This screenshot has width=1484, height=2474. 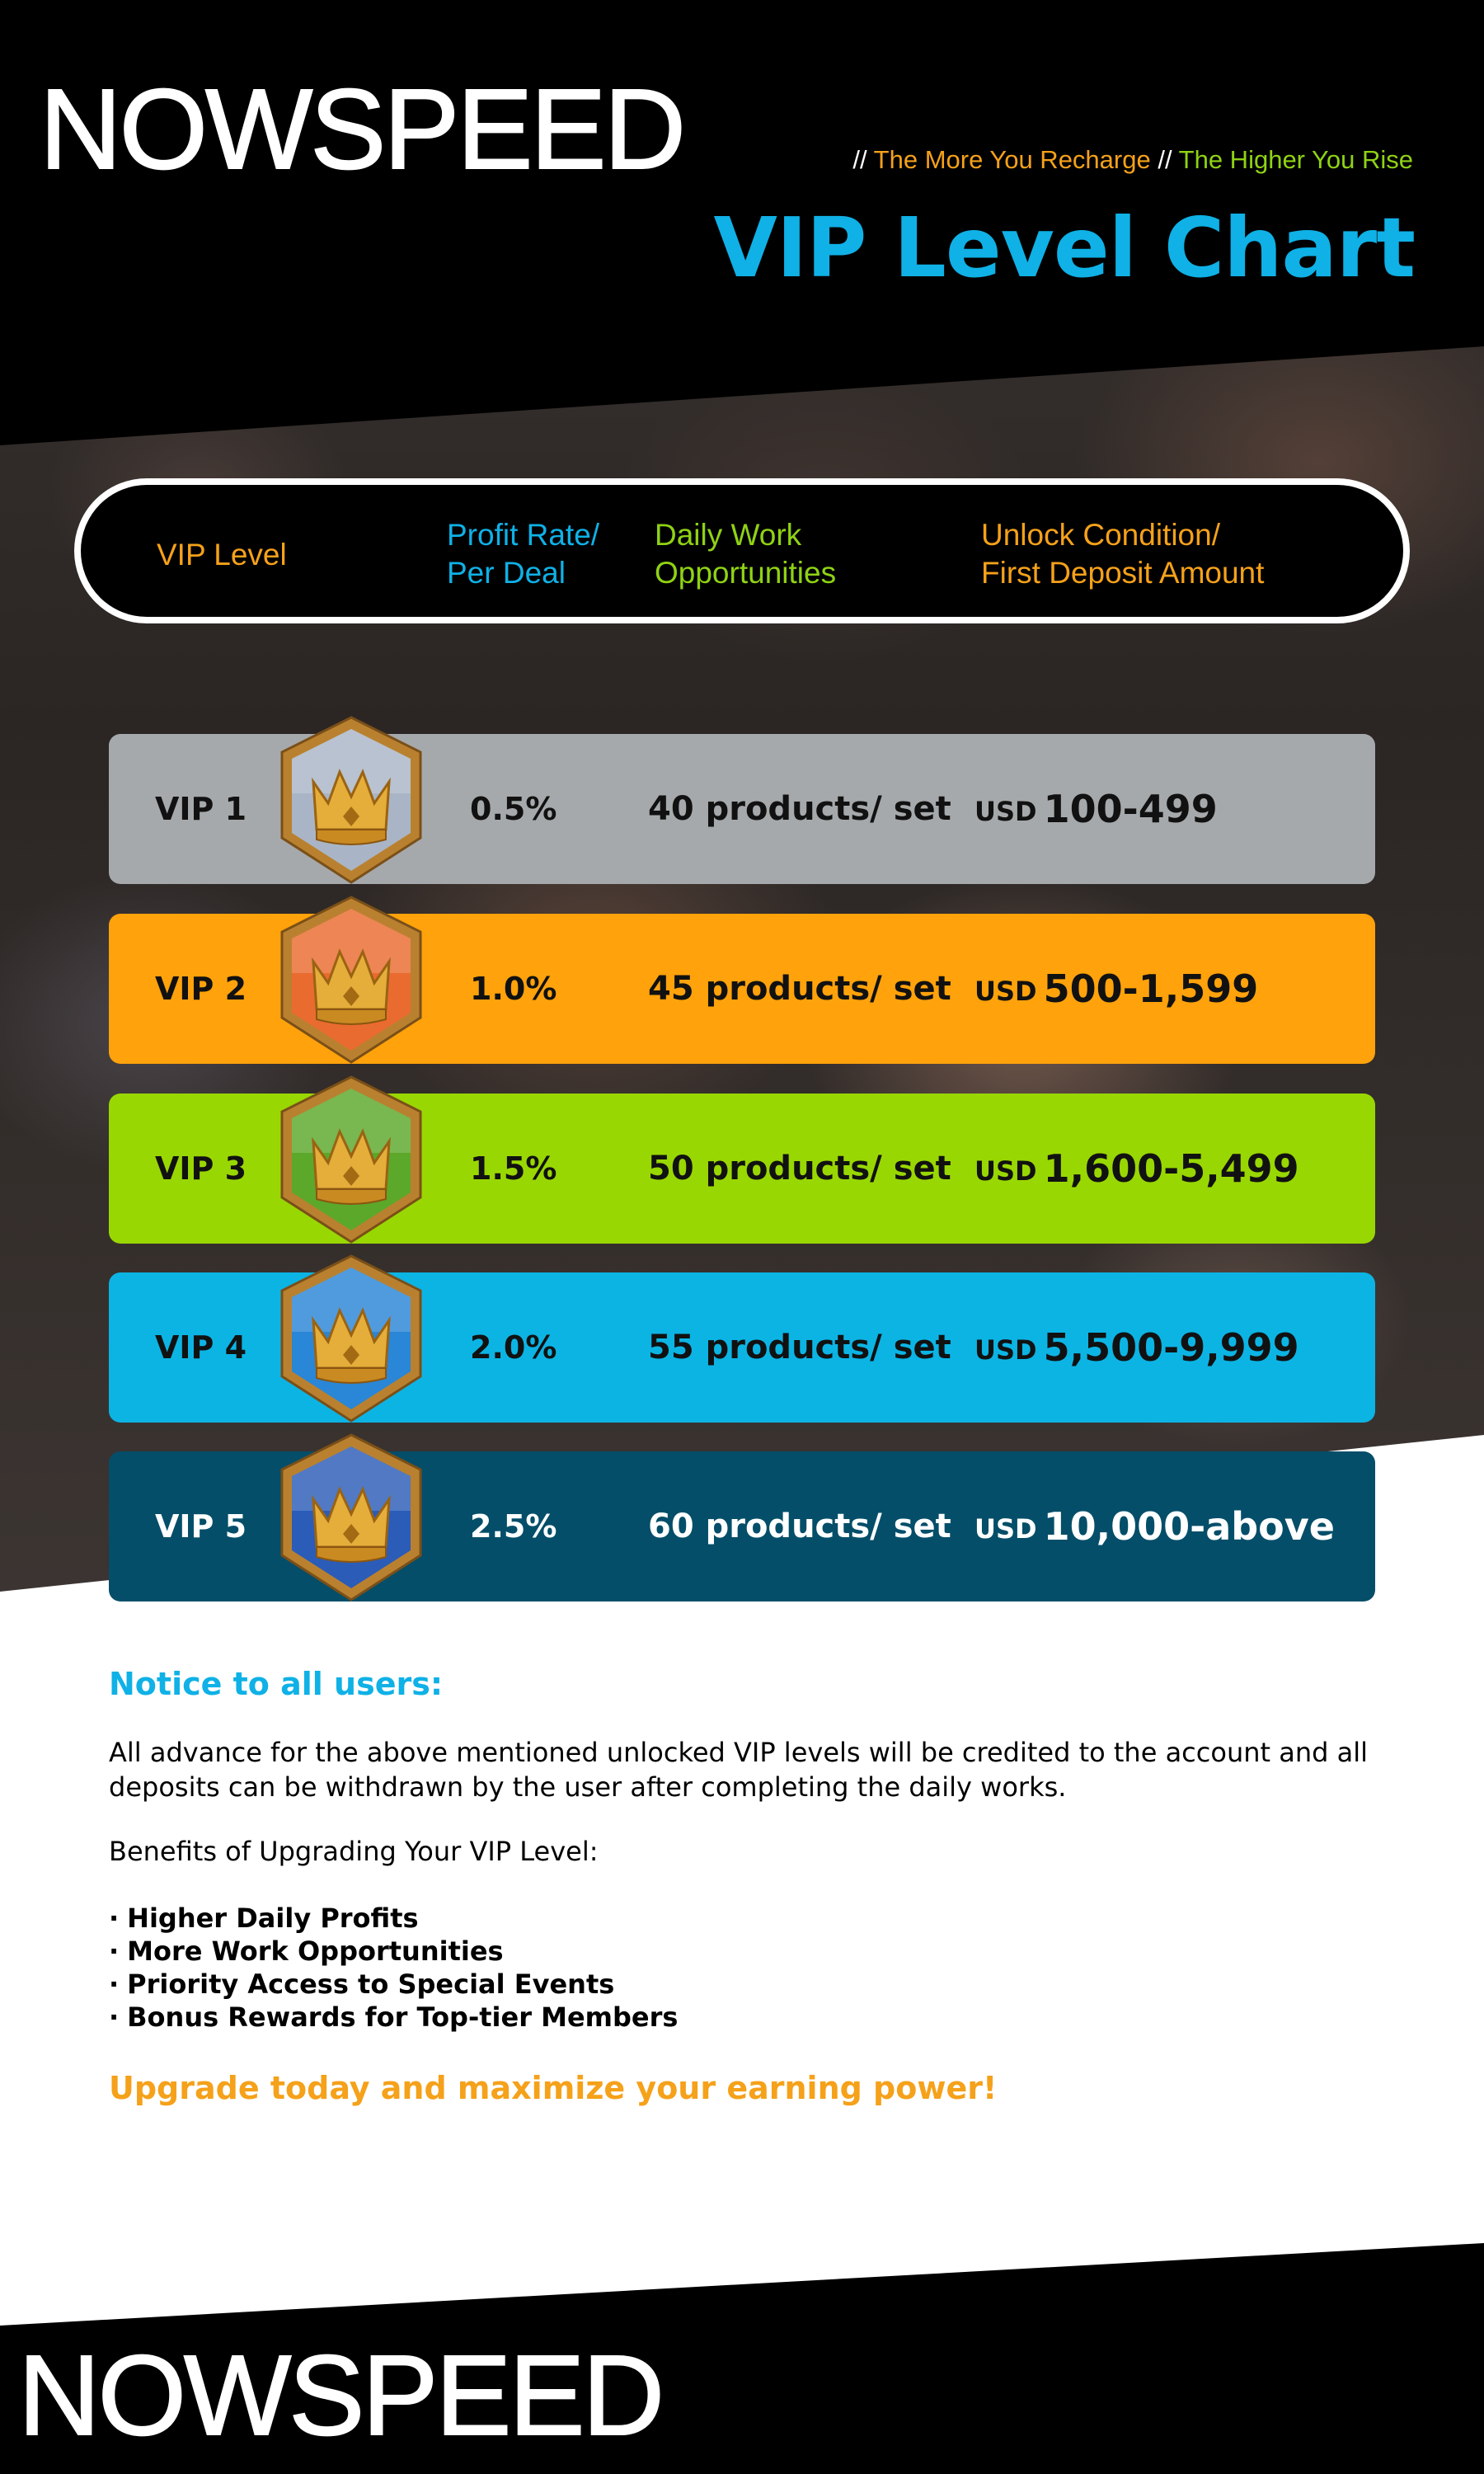 I want to click on unlock-amount: USD 100-499, so click(x=1096, y=809).